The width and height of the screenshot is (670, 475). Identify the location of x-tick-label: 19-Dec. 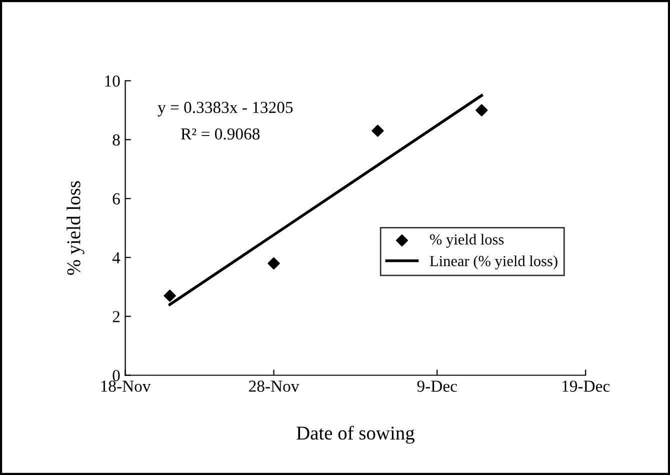
(586, 386).